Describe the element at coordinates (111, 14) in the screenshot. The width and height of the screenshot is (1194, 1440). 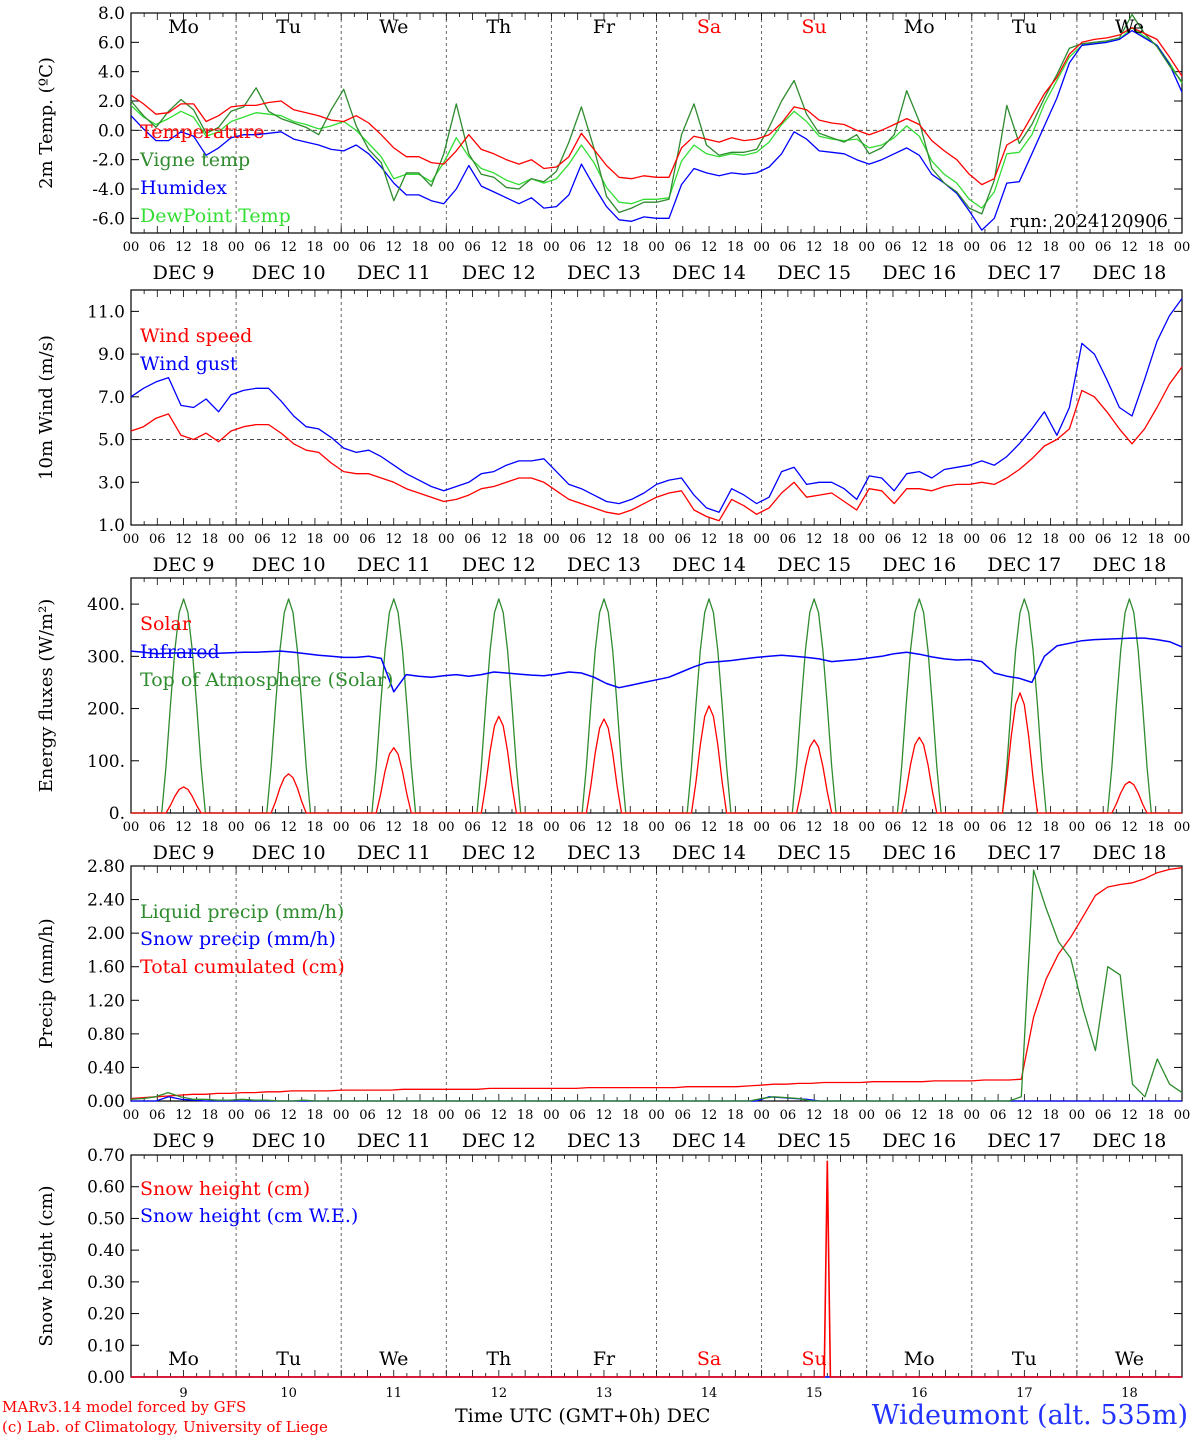
I see `y-tick-label: 8.0` at that location.